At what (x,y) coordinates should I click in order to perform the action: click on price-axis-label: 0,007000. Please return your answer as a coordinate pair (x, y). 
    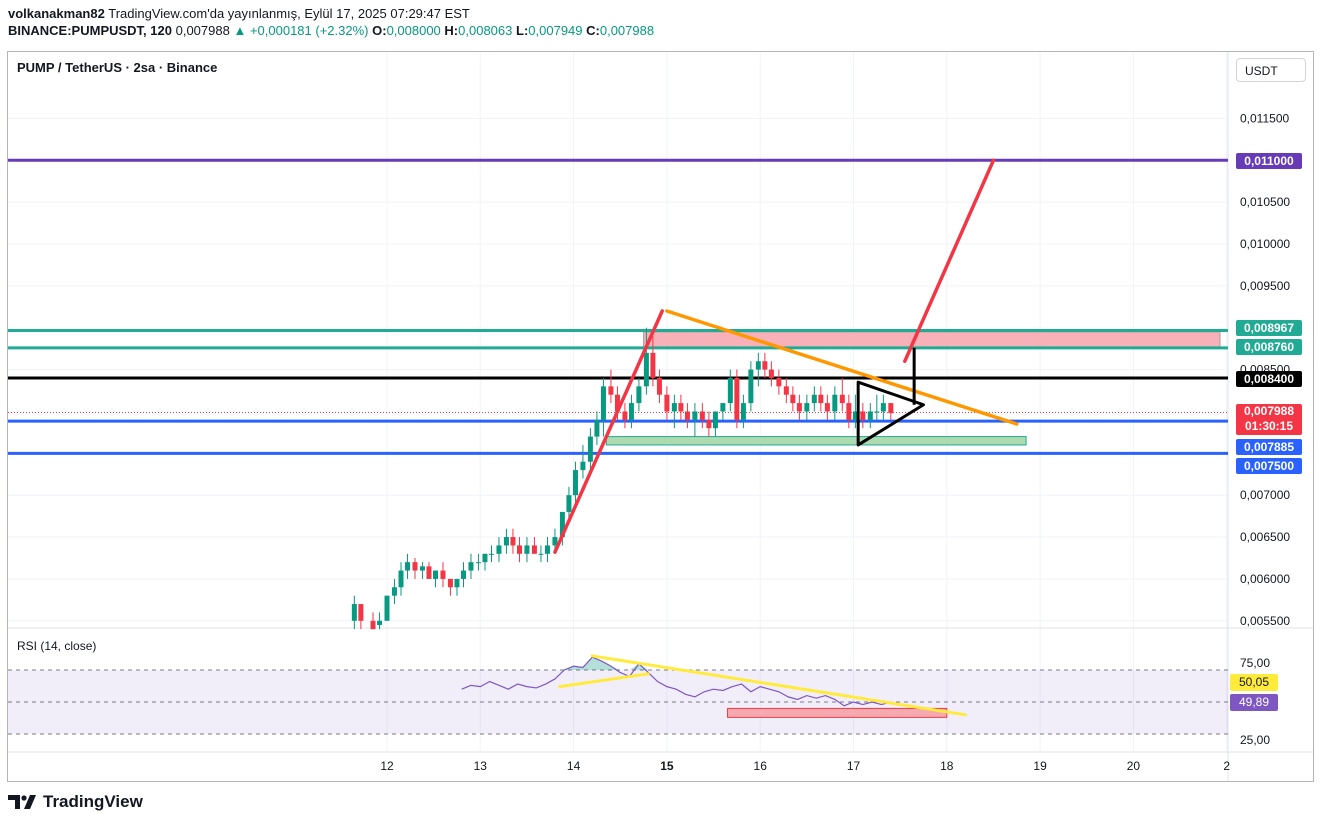
    Looking at the image, I should click on (1265, 495).